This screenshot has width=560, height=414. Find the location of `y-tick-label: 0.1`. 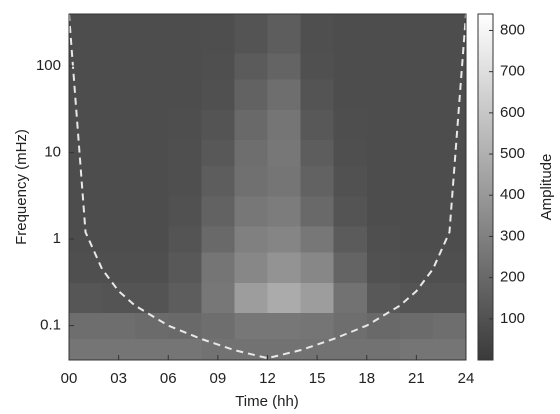

y-tick-label: 0.1 is located at coordinates (50, 325).